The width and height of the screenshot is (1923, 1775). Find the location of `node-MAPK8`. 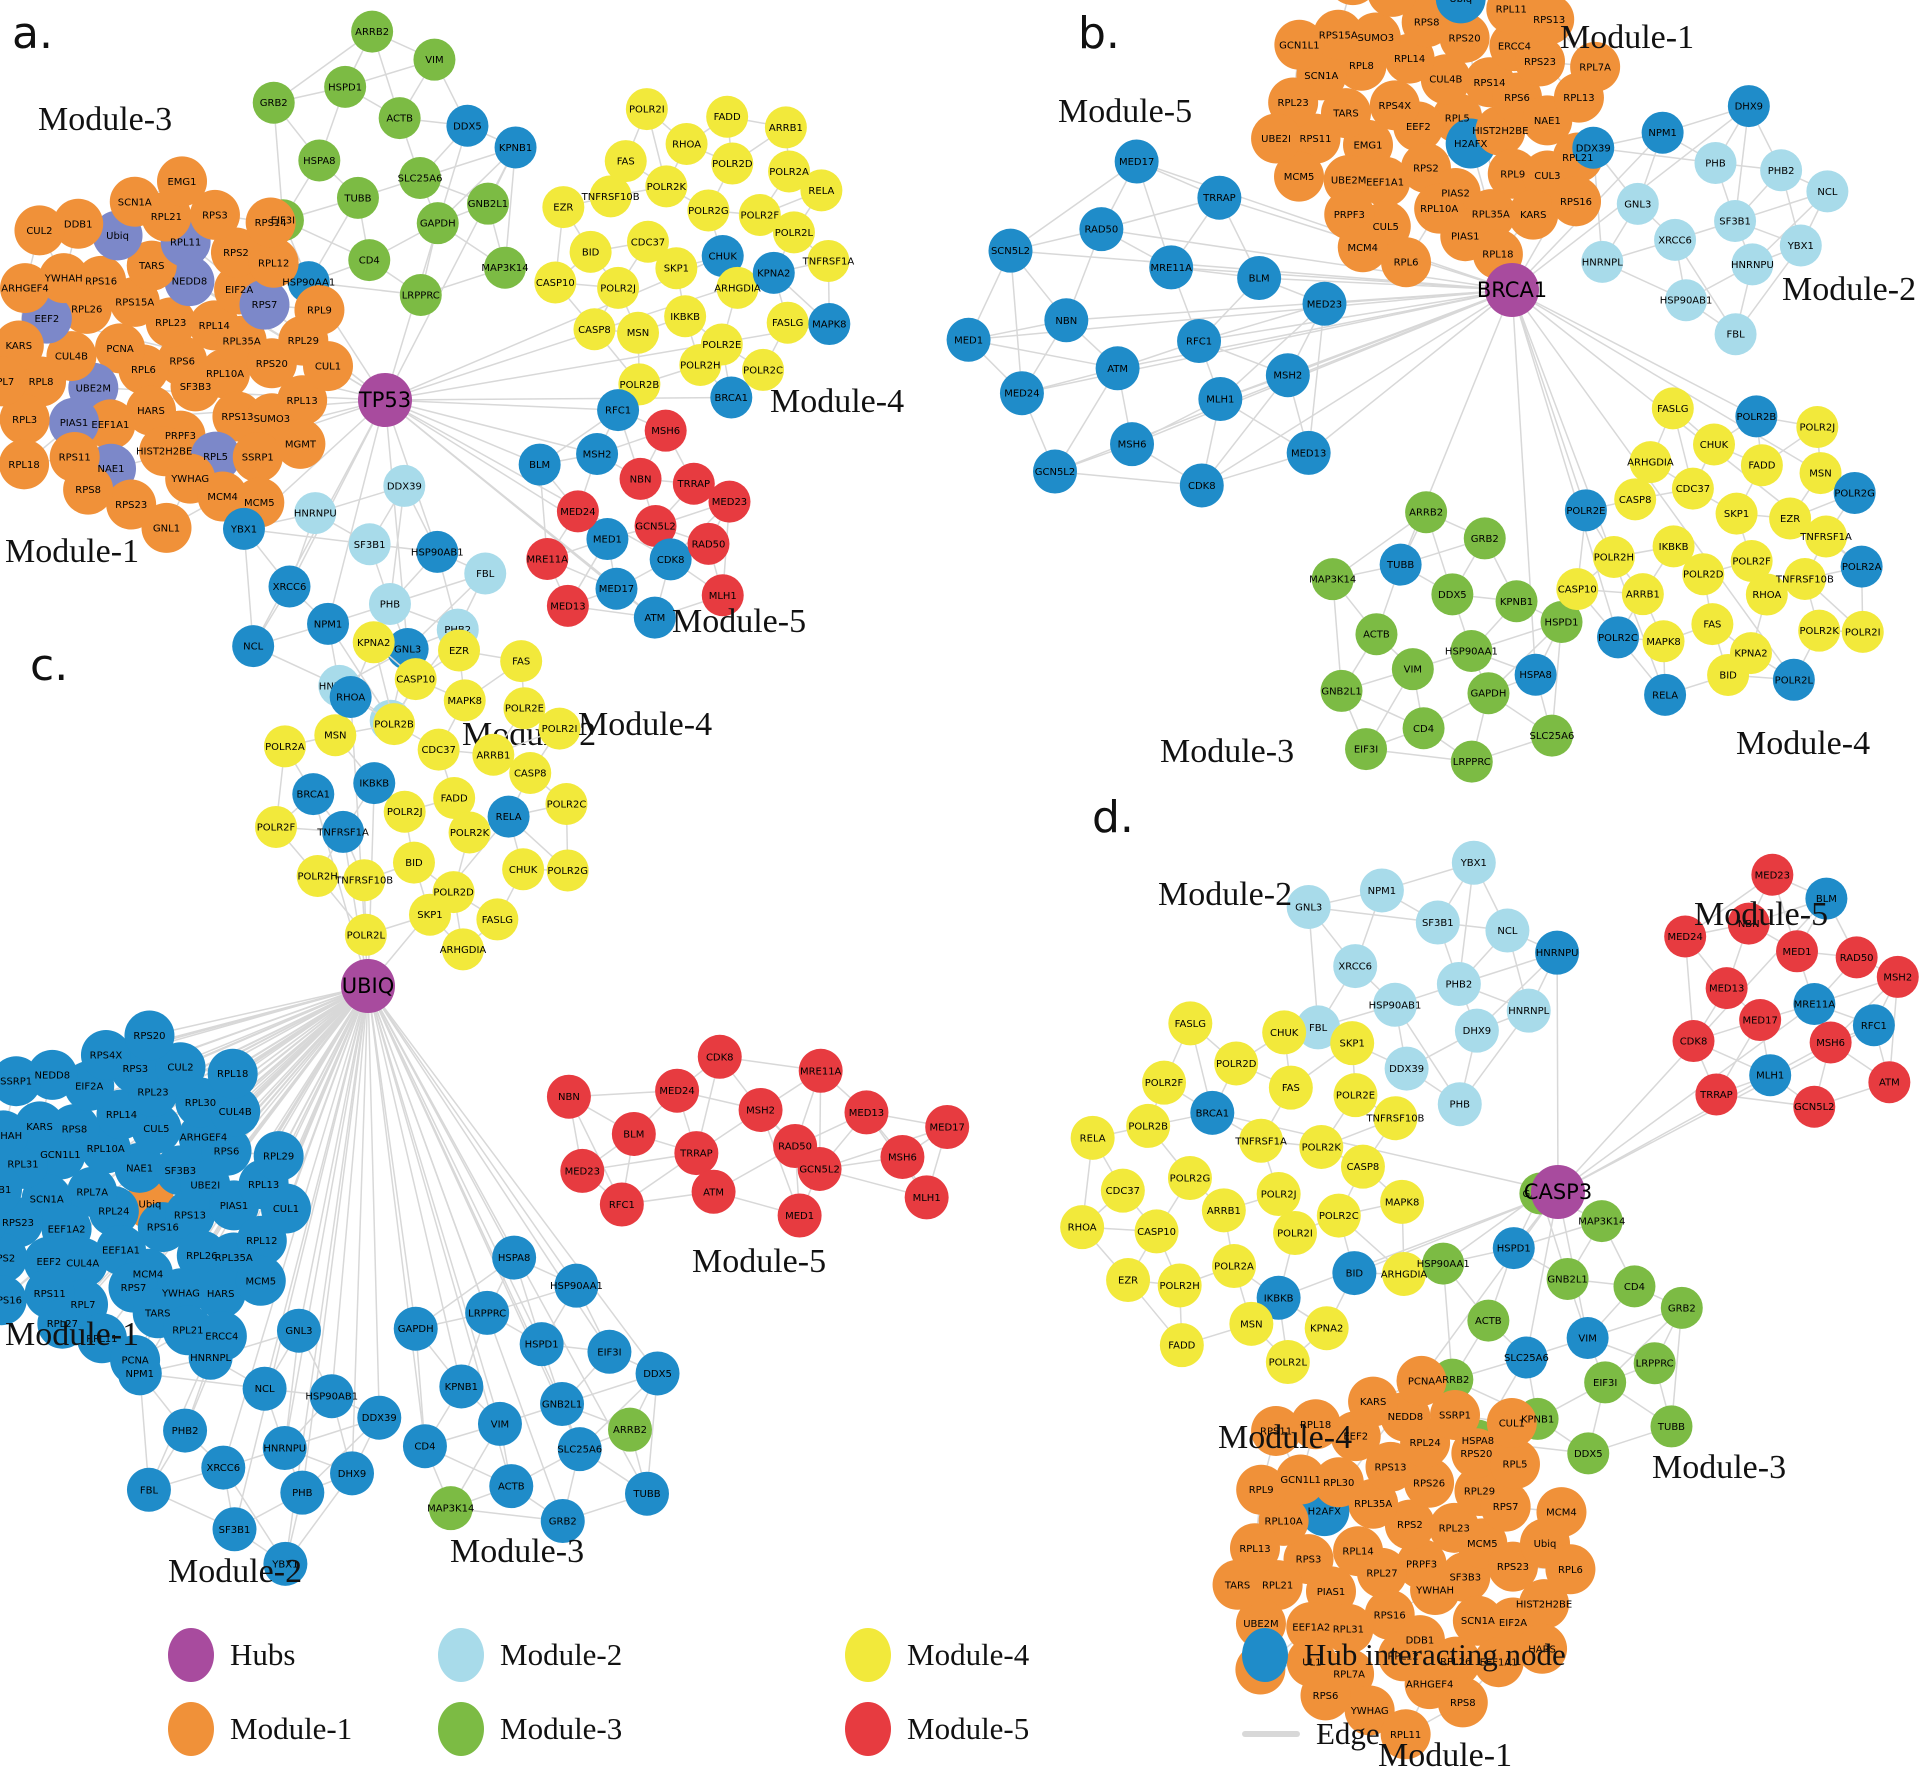

node-MAPK8 is located at coordinates (1663, 641).